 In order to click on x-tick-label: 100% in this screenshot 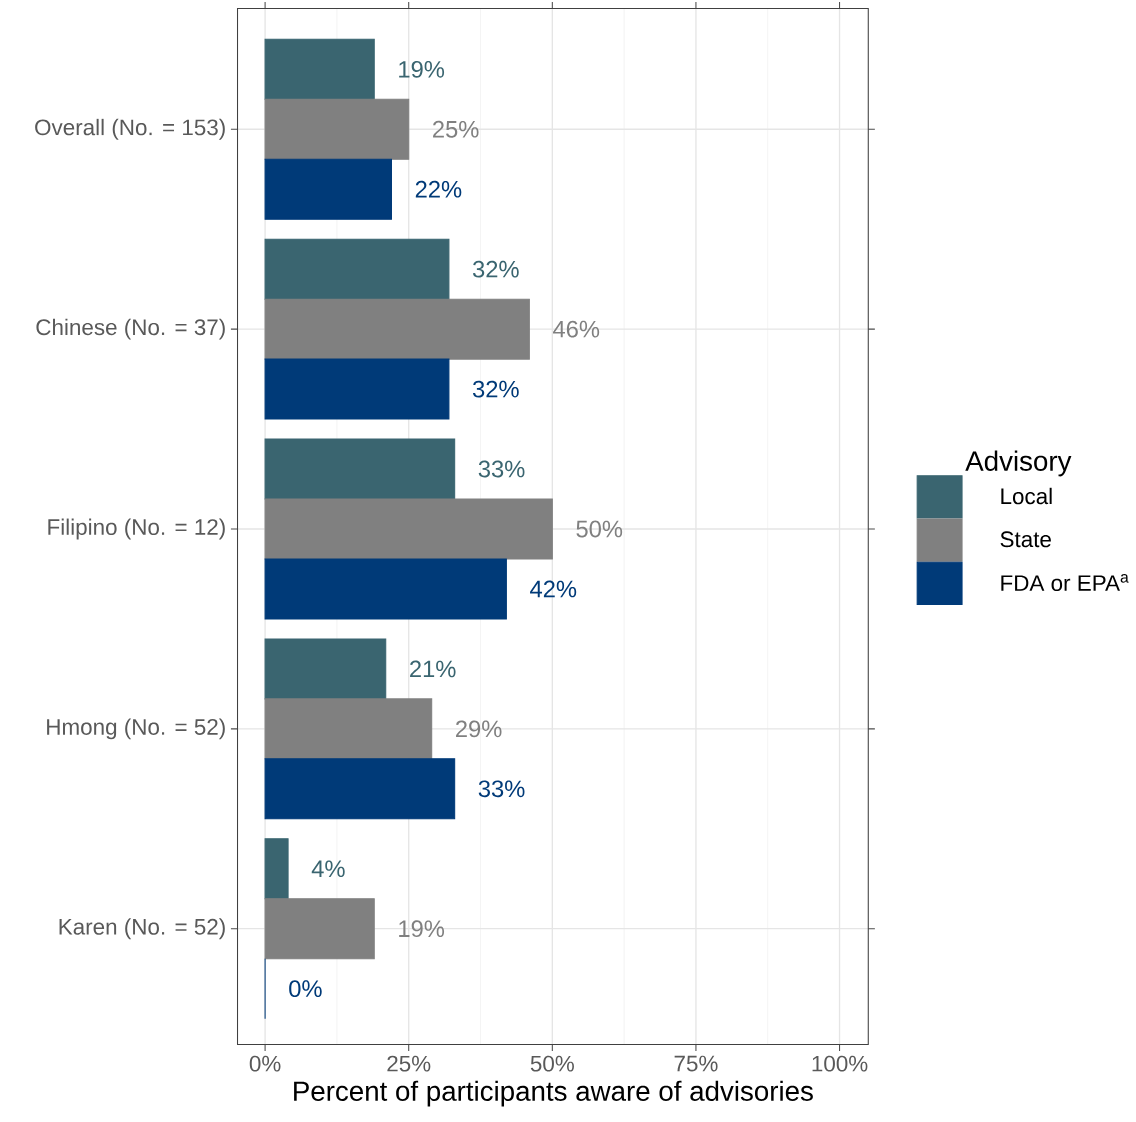, I will do `click(840, 1063)`.